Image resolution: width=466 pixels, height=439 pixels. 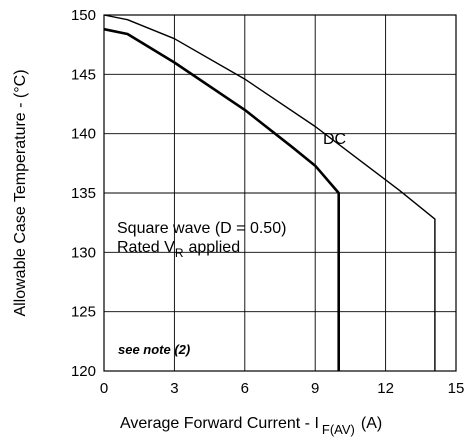 I want to click on y-tick-label: 140, so click(x=83, y=134).